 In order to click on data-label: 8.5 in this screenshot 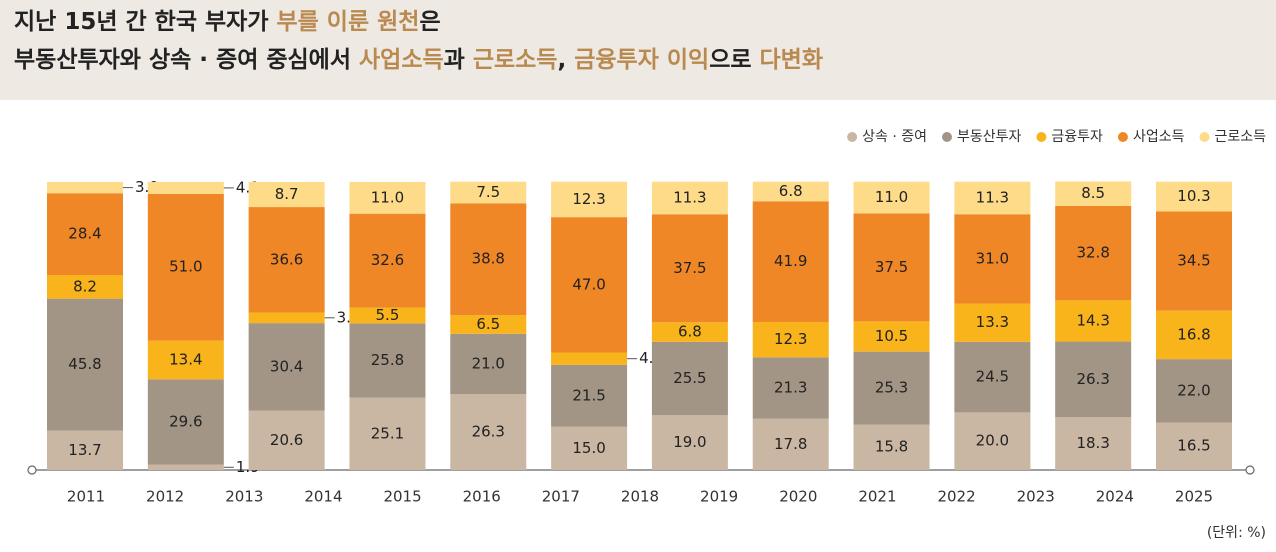, I will do `click(1093, 193)`.